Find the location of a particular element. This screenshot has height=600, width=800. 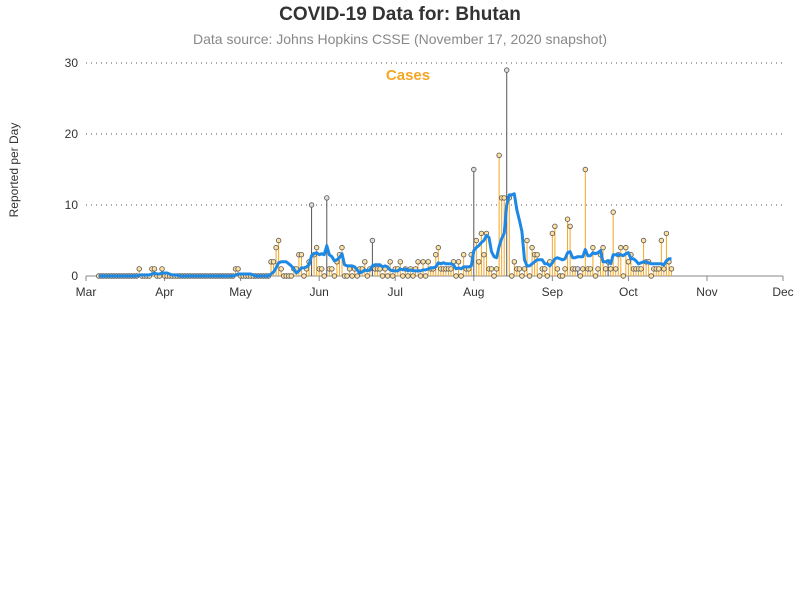

y-tick-label: 10 is located at coordinates (72, 205).